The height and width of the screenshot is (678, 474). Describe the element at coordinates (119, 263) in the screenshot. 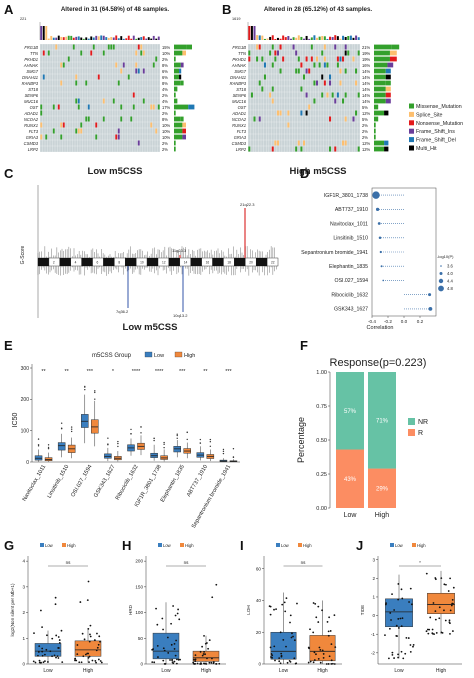

I see `chromosome-number: 8` at that location.